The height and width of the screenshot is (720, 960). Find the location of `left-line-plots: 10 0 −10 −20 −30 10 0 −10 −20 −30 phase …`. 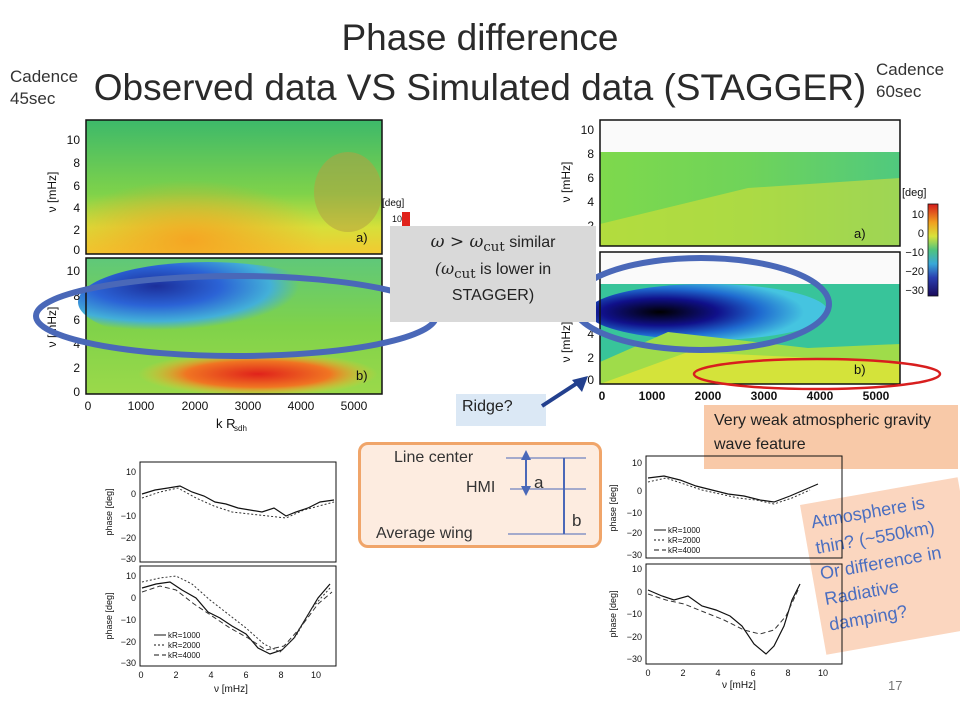

left-line-plots: 10 0 −10 −20 −30 10 0 −10 −20 −30 phase … is located at coordinates (220, 578).